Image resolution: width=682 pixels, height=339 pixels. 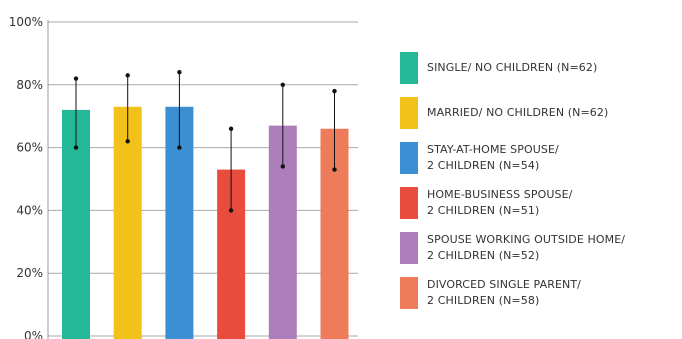 I want to click on y-tick-label: 80%, so click(x=29, y=85).